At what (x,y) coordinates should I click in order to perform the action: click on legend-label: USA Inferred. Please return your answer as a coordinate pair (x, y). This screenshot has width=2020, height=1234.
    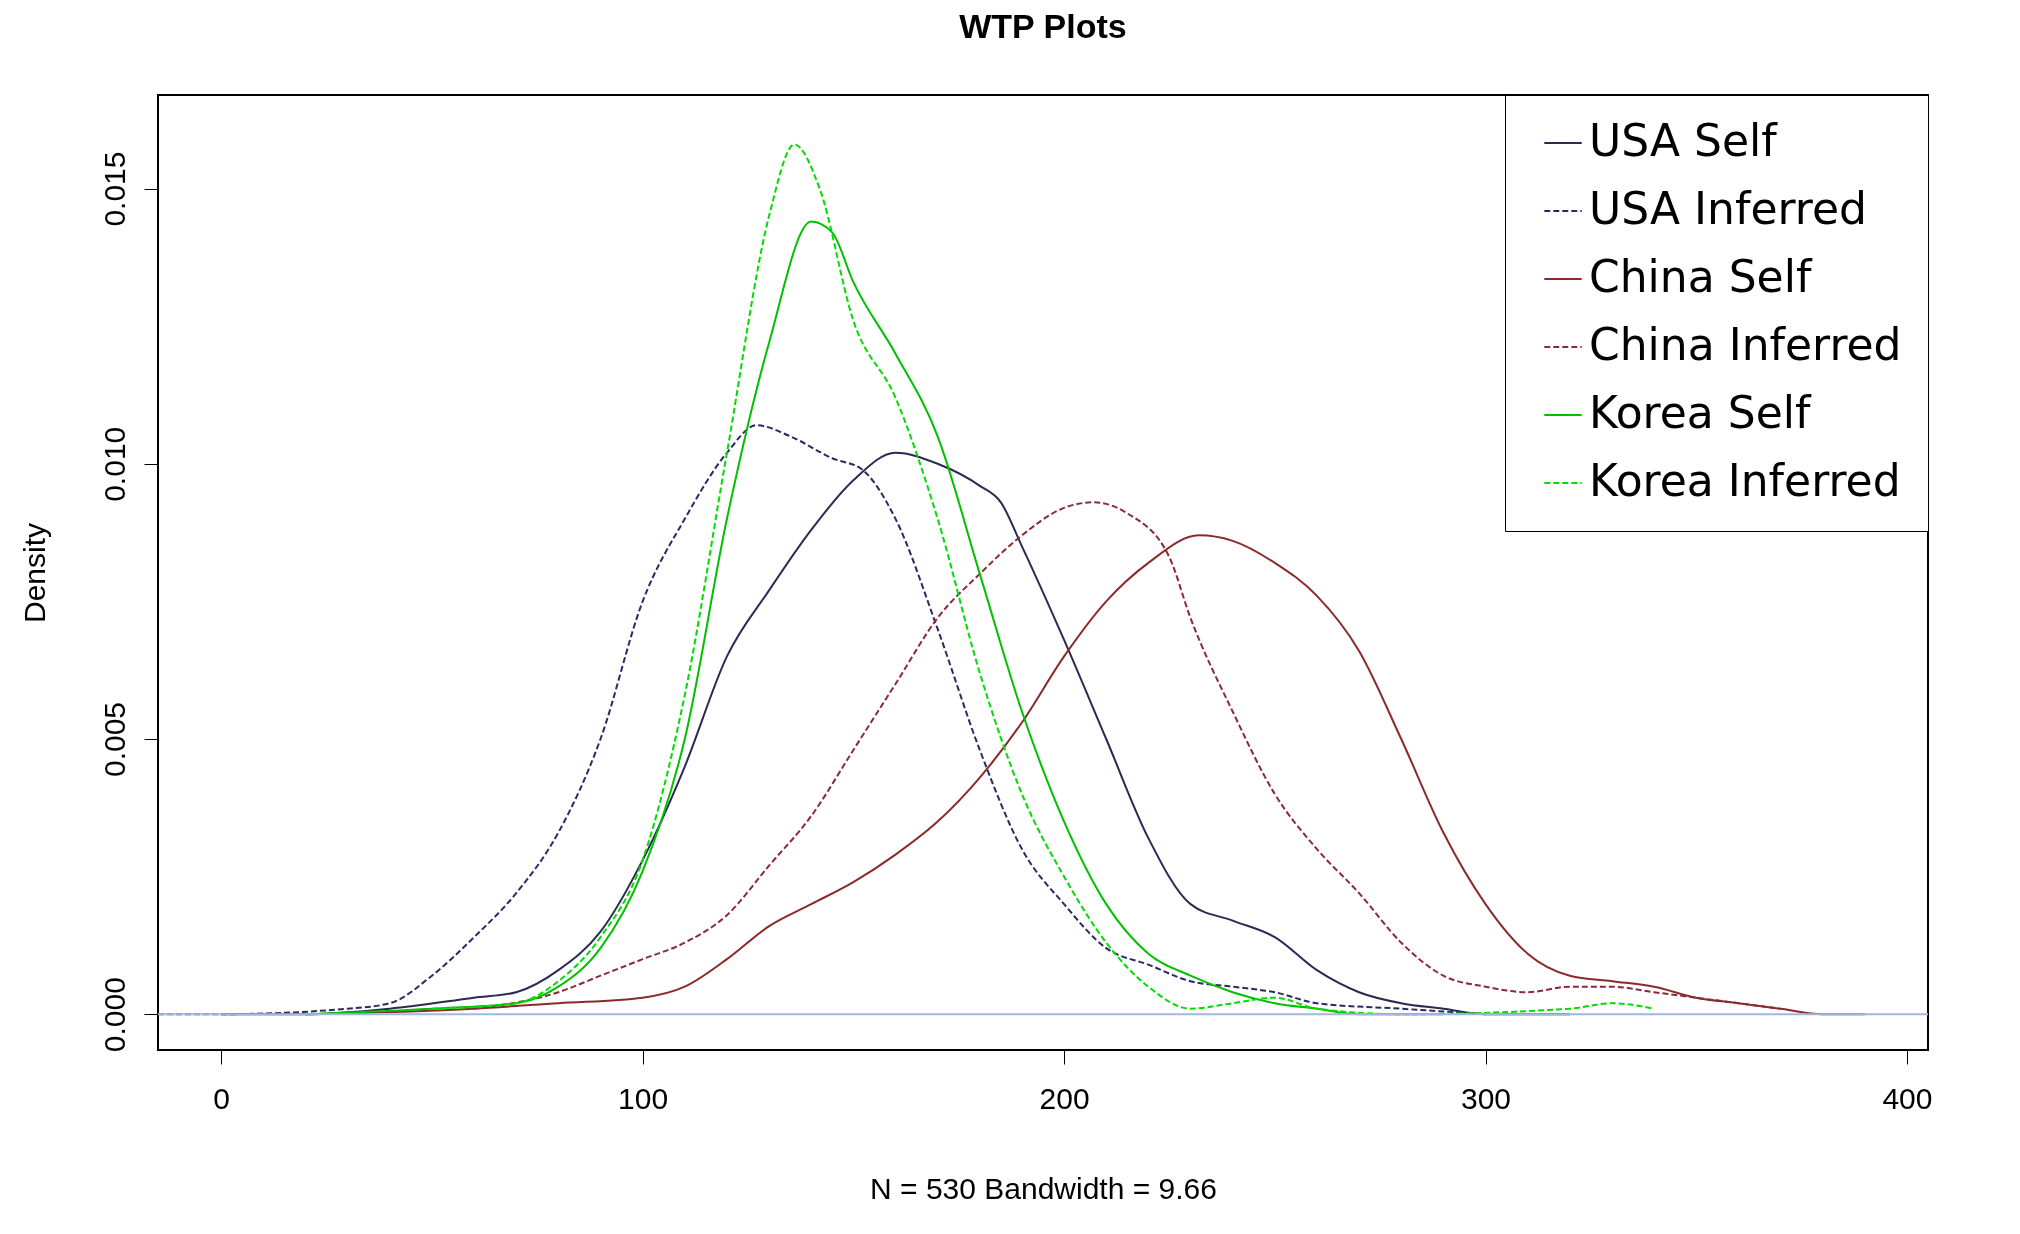
    Looking at the image, I should click on (1728, 208).